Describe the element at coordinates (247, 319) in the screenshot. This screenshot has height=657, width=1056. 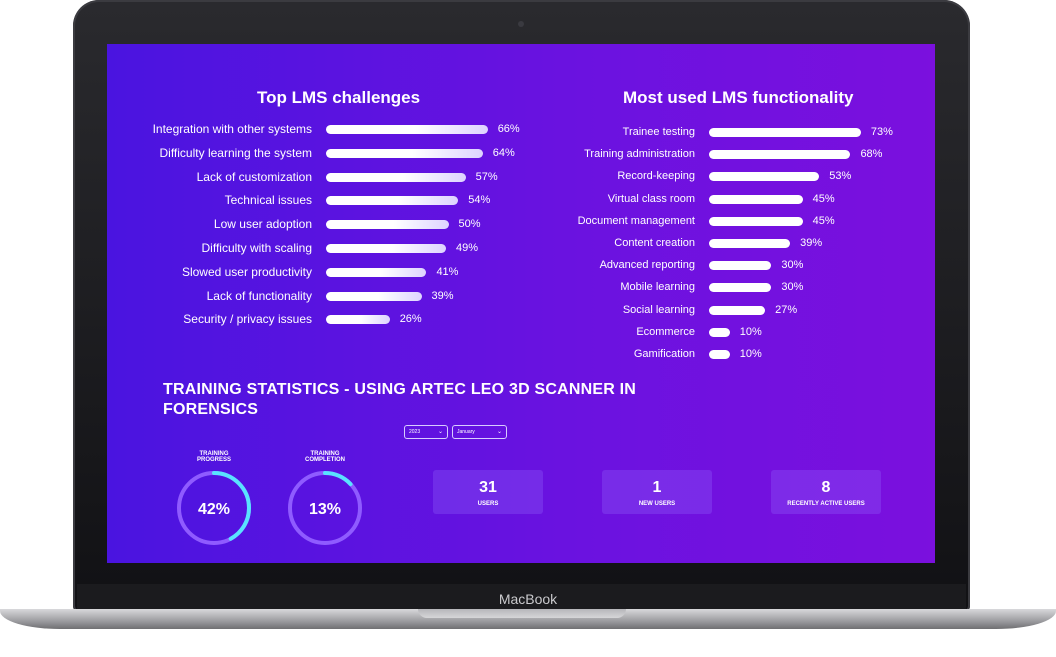
I see `bar-label: Security / privacy issues` at that location.